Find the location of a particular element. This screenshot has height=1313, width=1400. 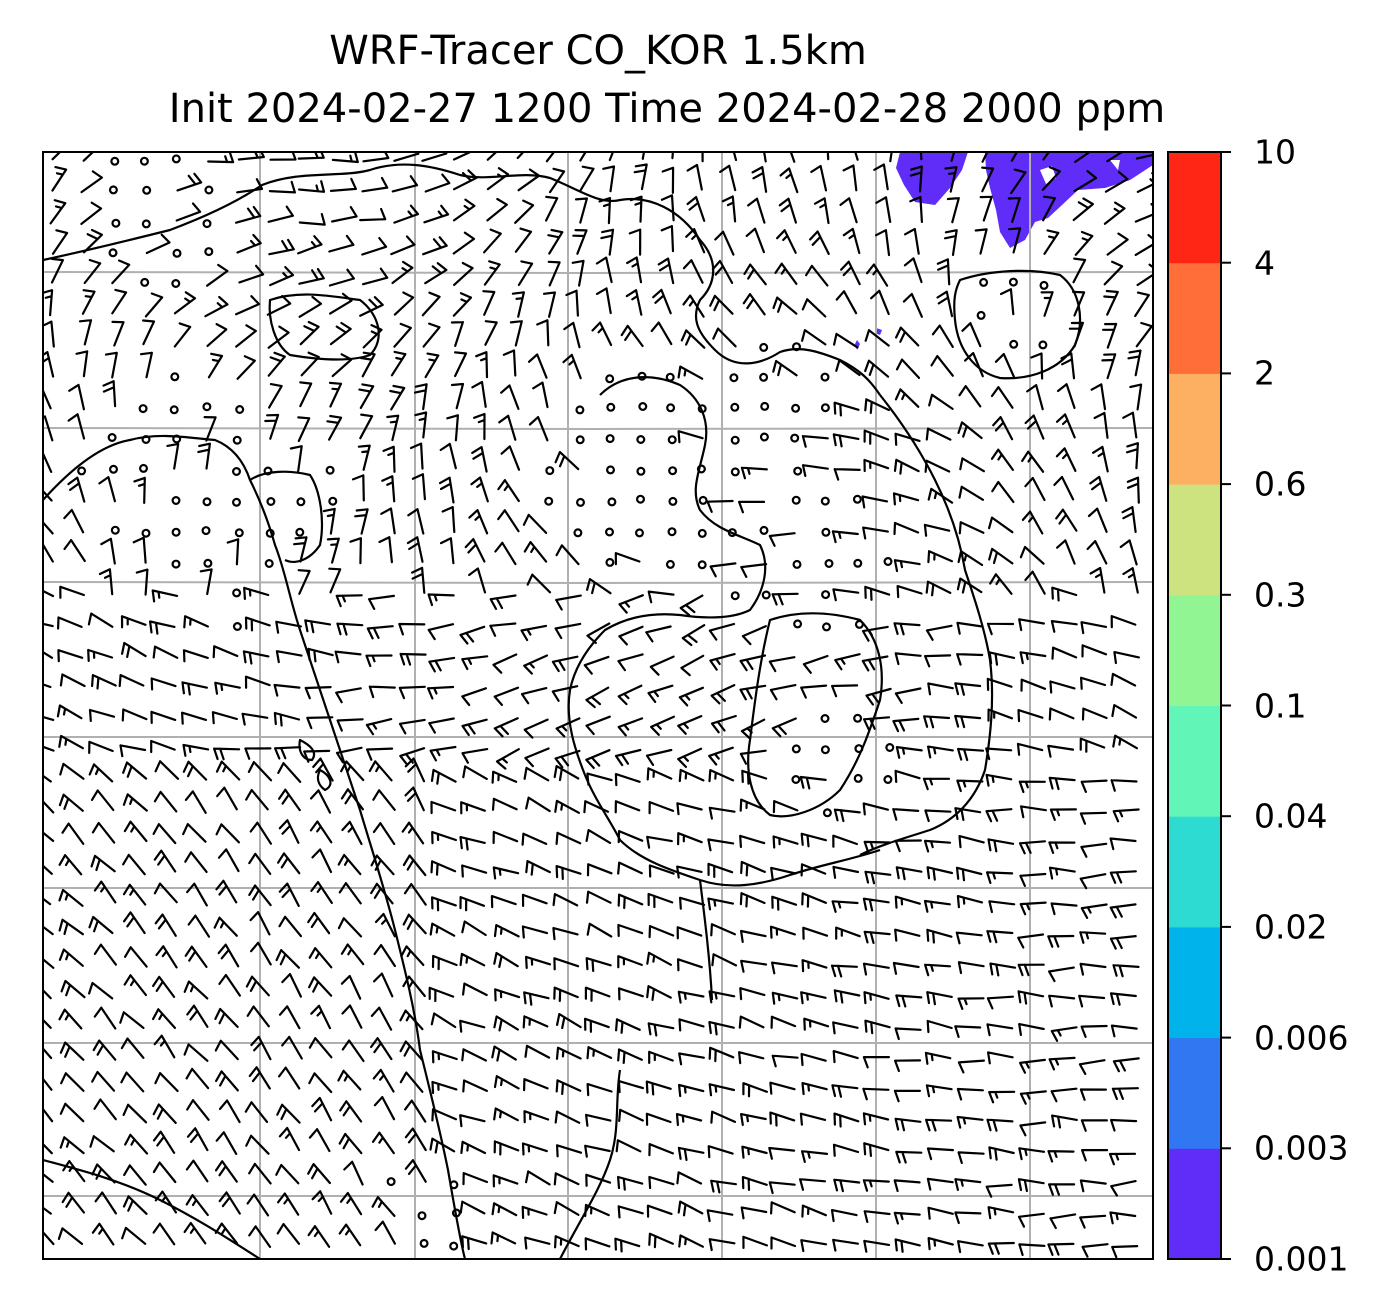

colorbar-tick-label: 0.001 is located at coordinates (1301, 1259).